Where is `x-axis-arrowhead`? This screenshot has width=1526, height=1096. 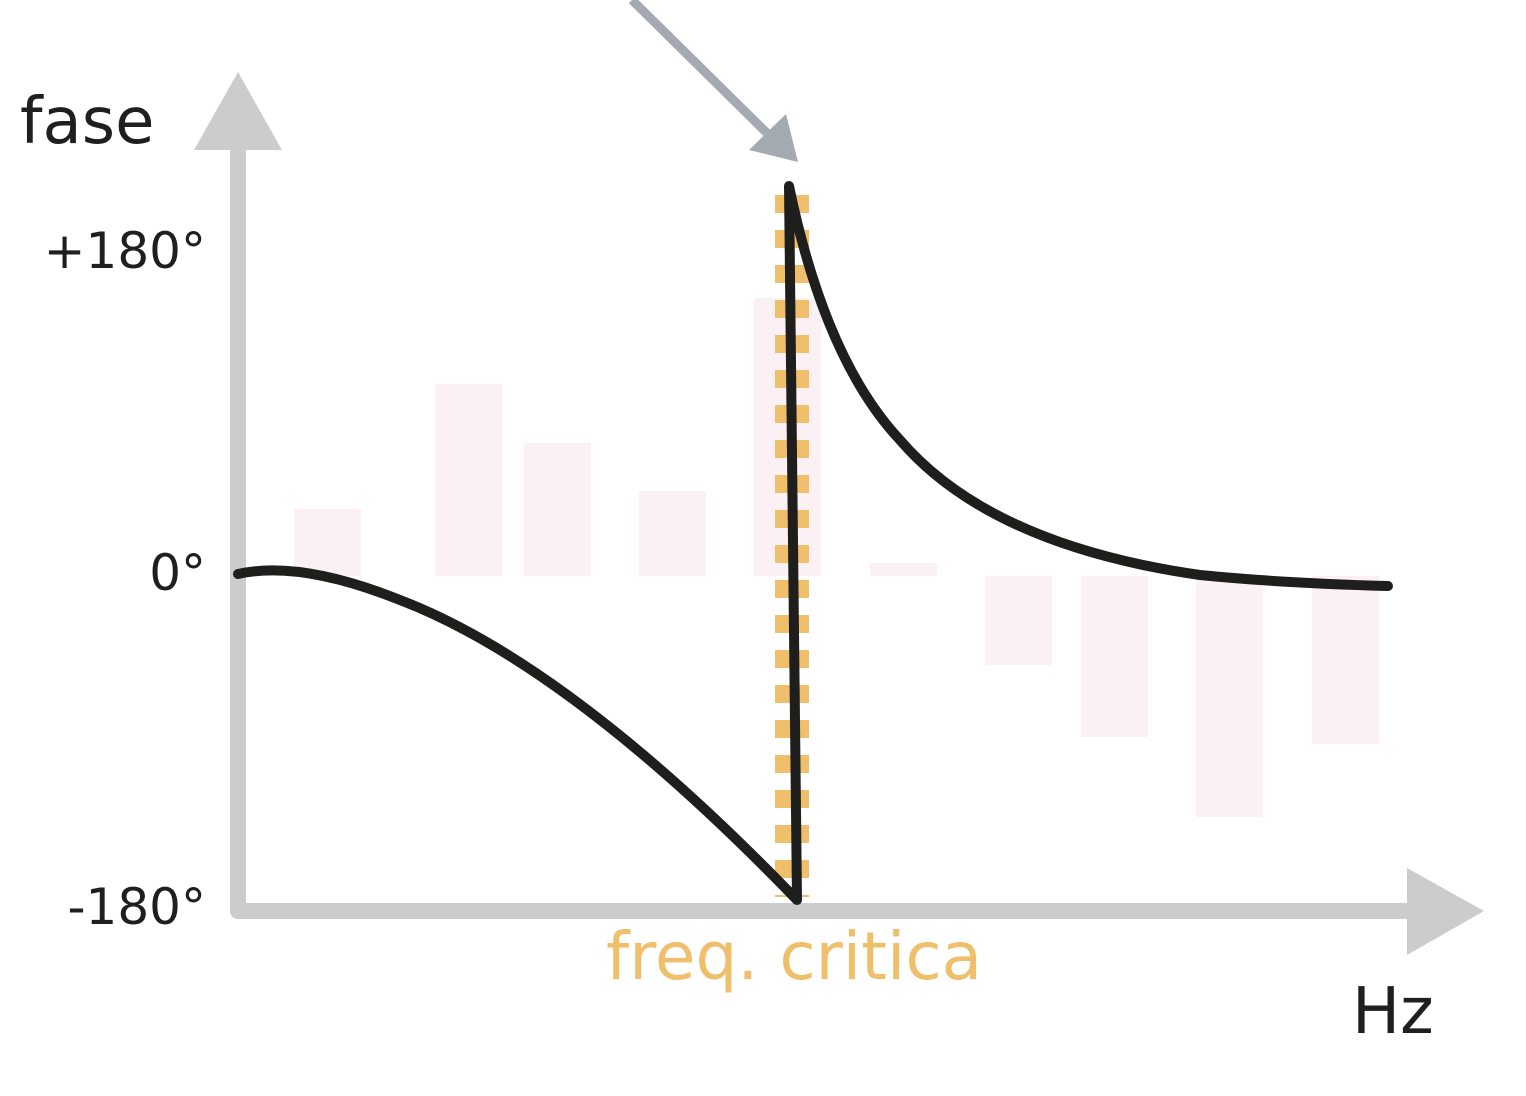 x-axis-arrowhead is located at coordinates (1445, 911).